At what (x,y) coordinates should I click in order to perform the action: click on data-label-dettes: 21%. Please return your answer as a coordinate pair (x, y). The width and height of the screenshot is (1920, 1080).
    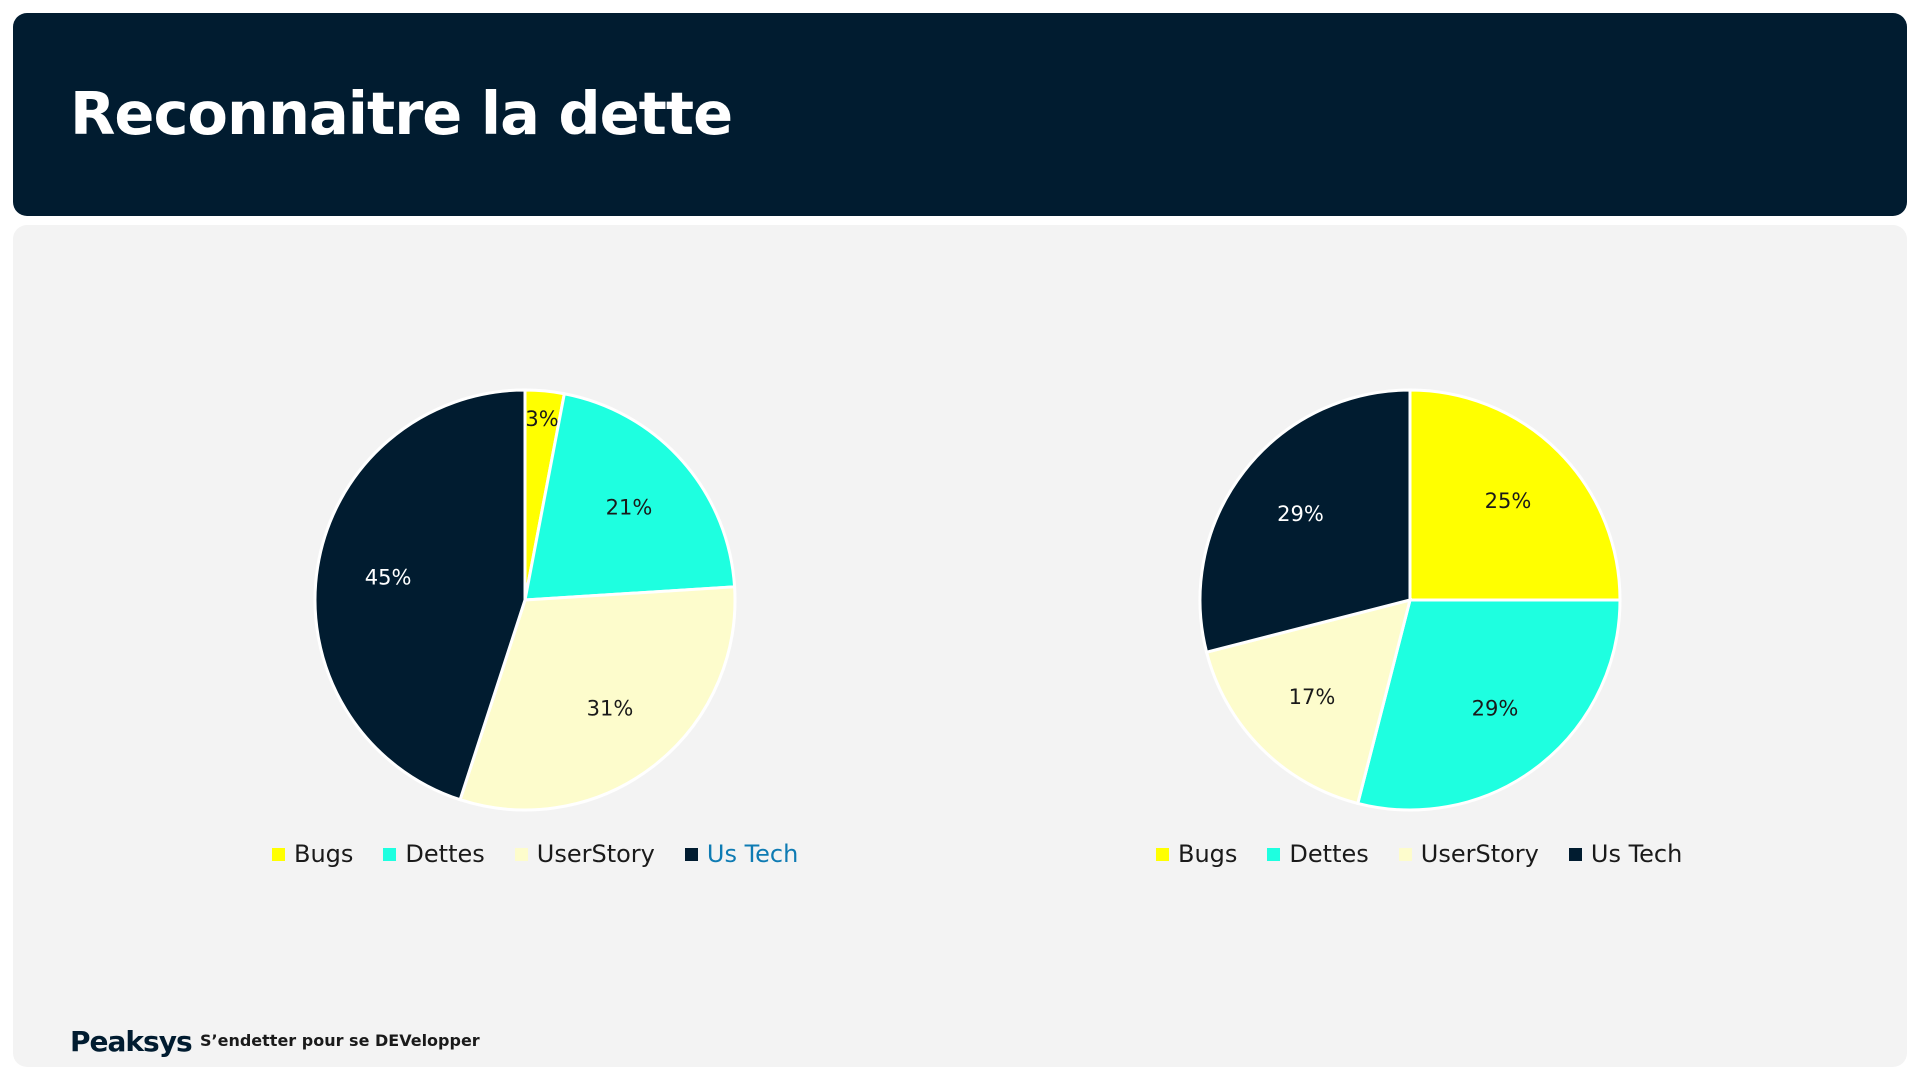
    Looking at the image, I should click on (629, 507).